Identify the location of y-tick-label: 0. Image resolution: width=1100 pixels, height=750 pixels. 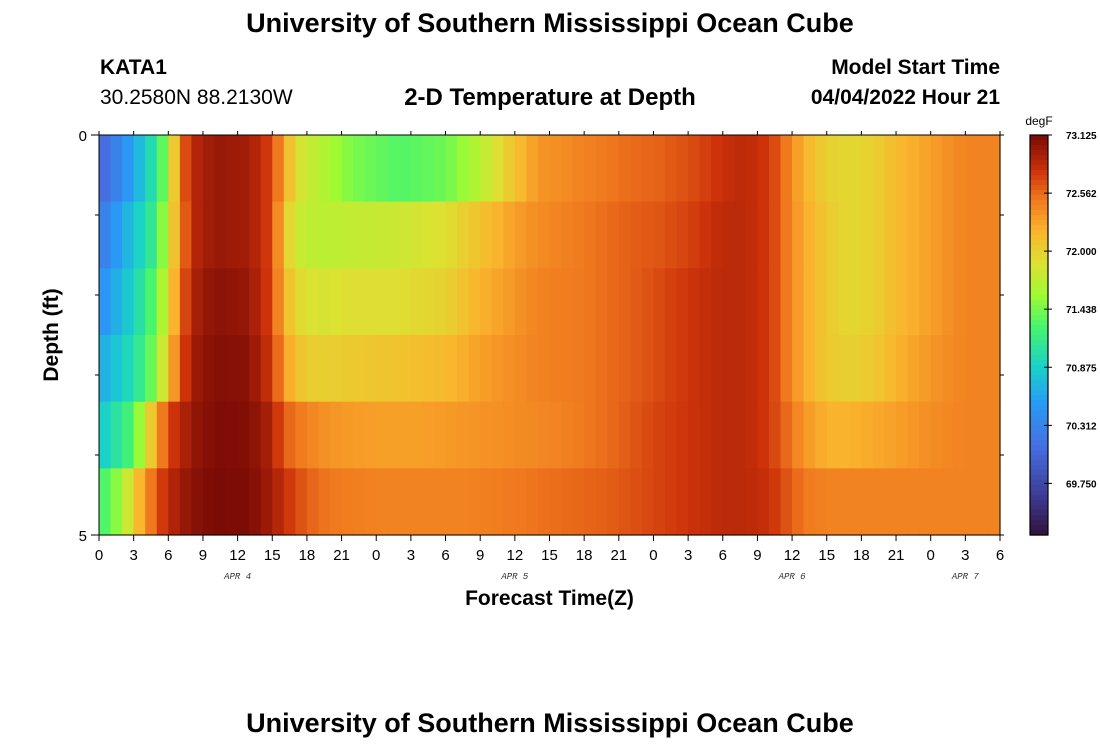
(83, 136).